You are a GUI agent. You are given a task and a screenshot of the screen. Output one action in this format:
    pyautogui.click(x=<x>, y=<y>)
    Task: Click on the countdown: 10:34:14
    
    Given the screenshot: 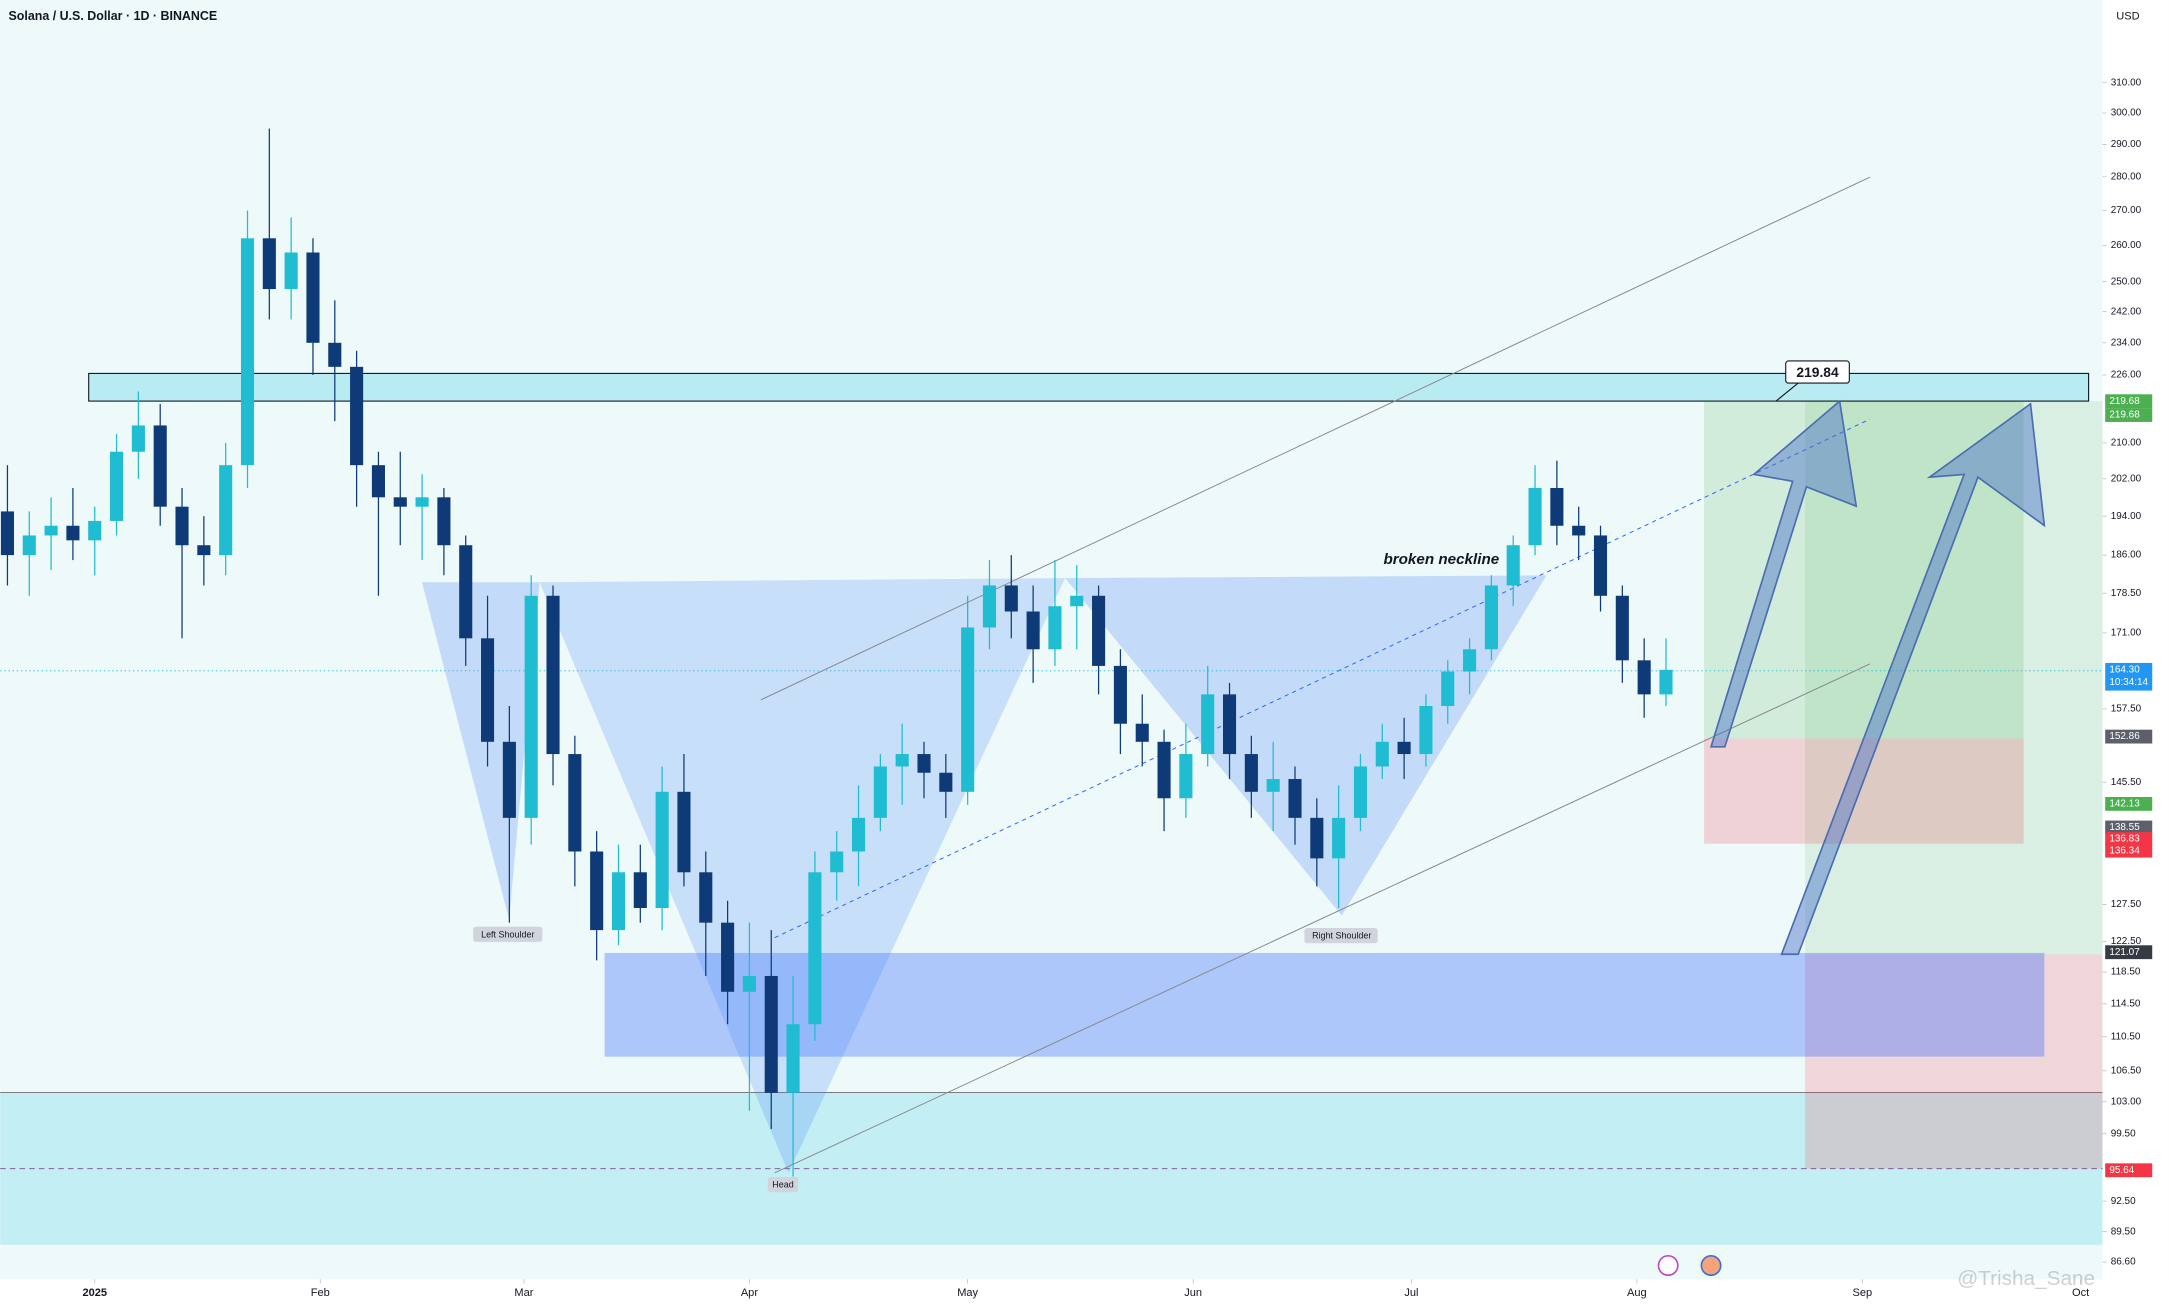 What is the action you would take?
    pyautogui.click(x=2128, y=682)
    